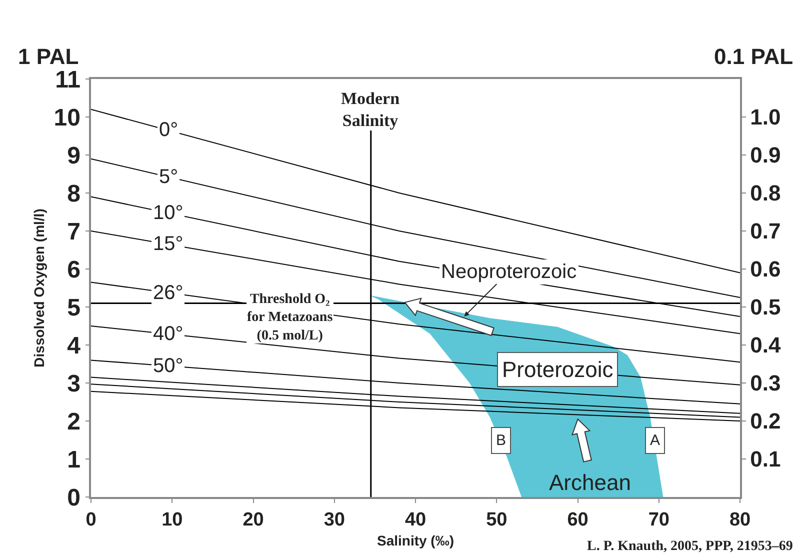  Describe the element at coordinates (253, 520) in the screenshot. I see `x-tick-label: 20` at that location.